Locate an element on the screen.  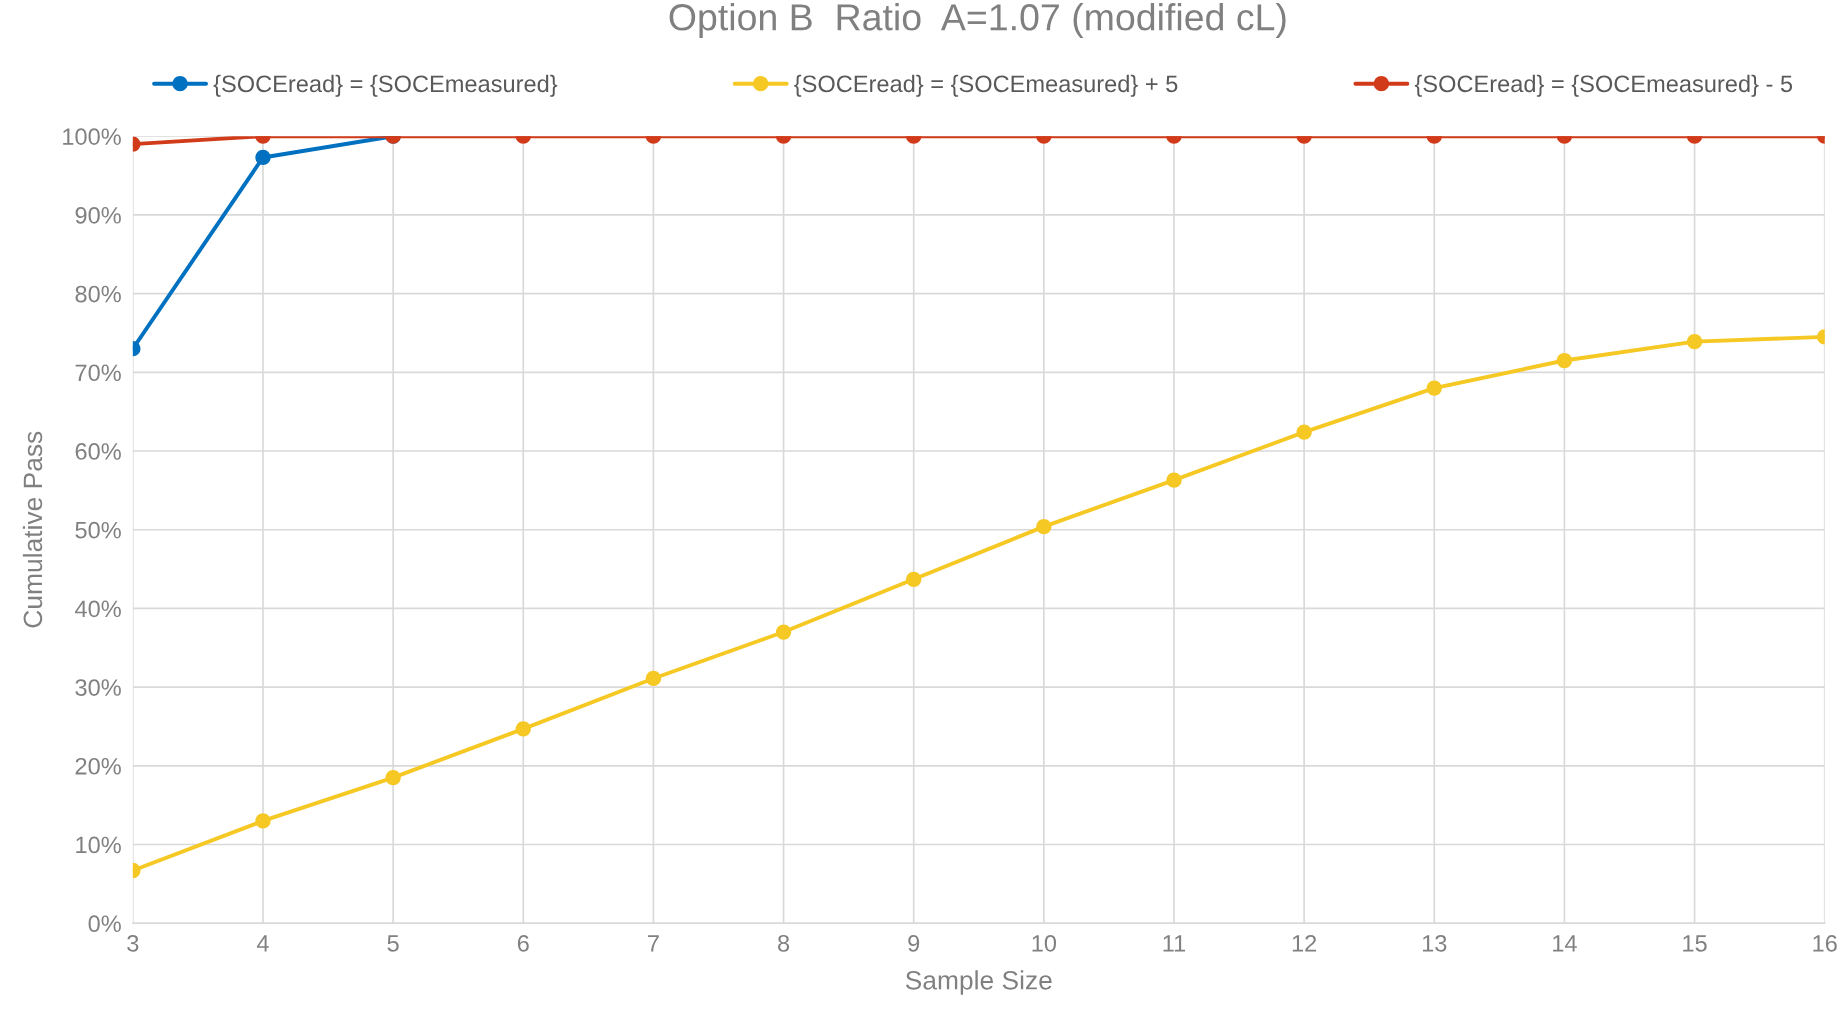
x-tick-label: 12 is located at coordinates (1304, 943).